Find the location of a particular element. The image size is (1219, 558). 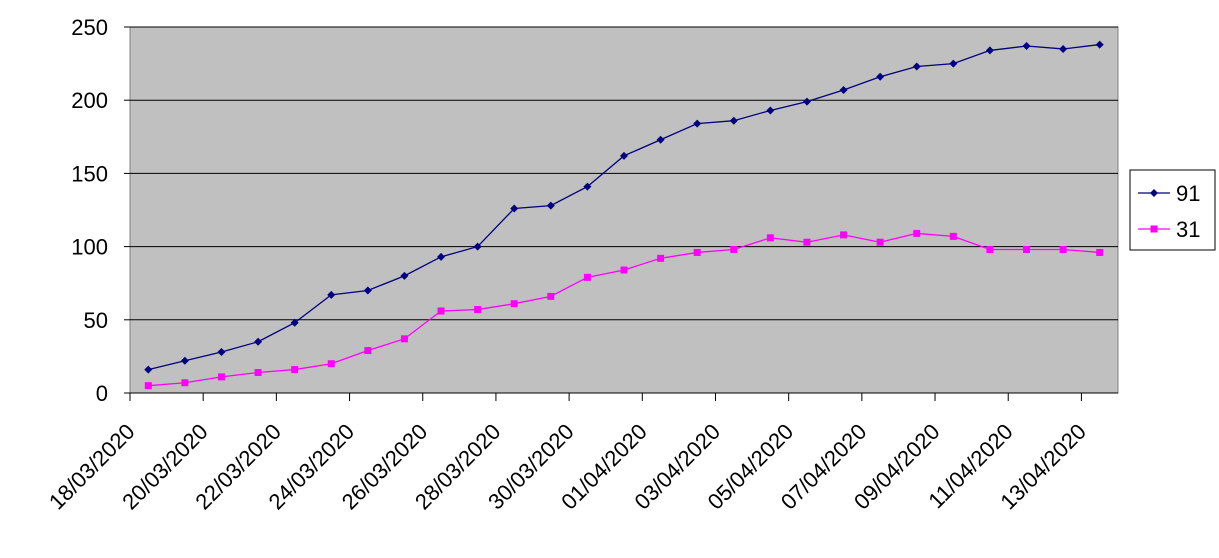

legend-label: 31 is located at coordinates (1188, 229).